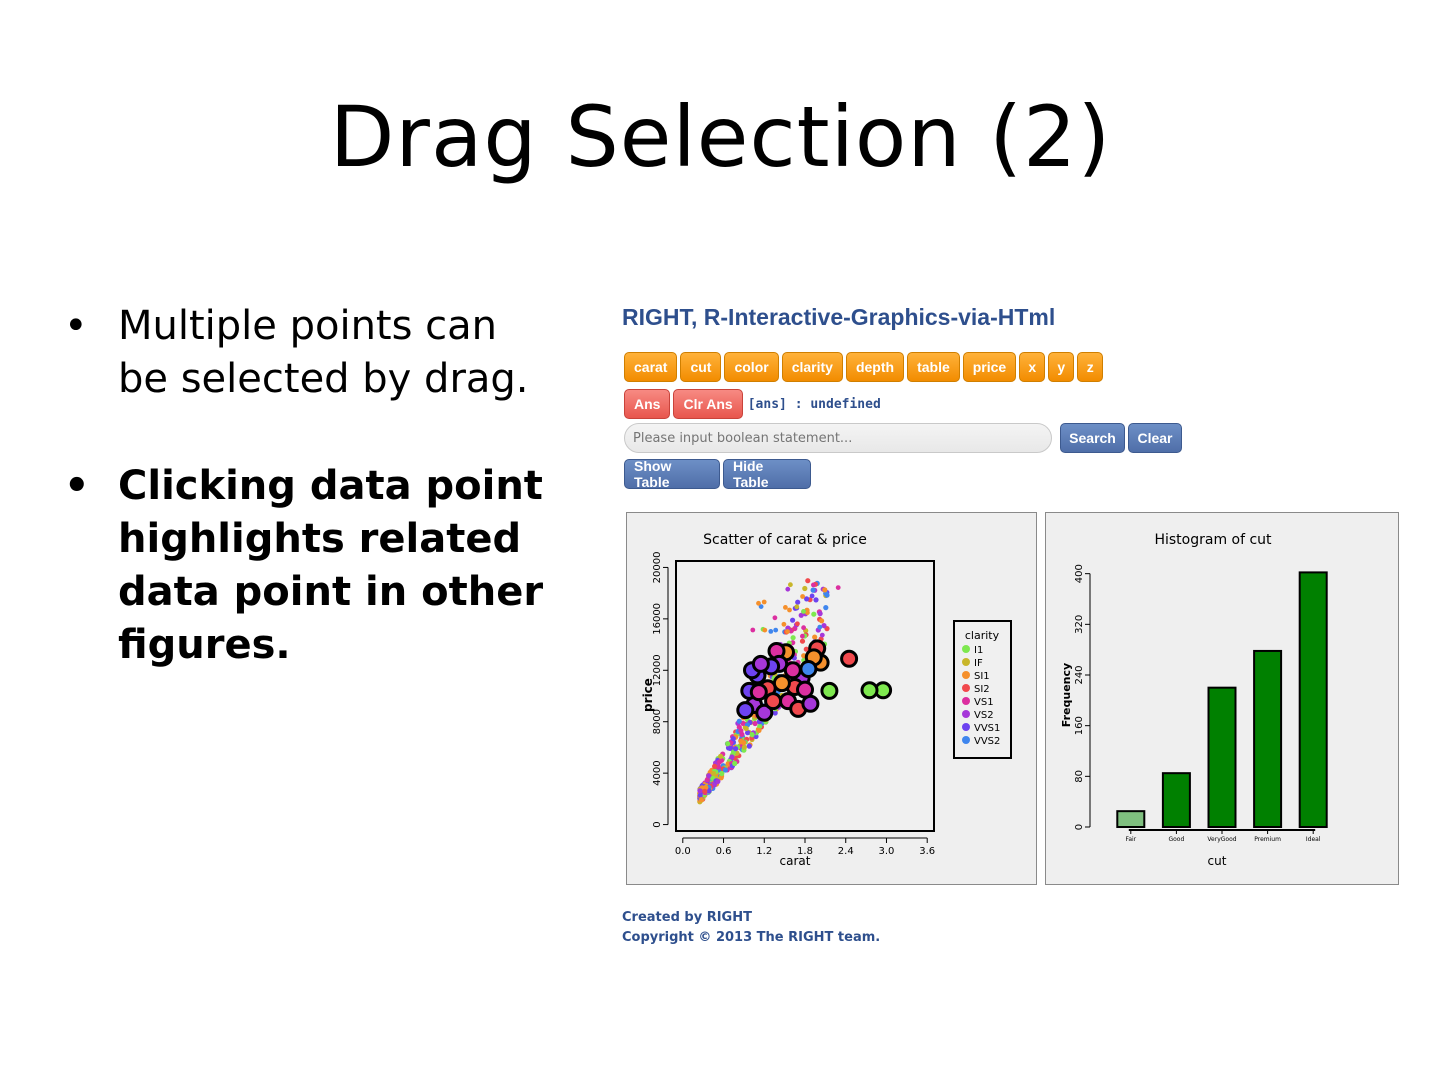 The width and height of the screenshot is (1441, 1080). What do you see at coordinates (1092, 438) in the screenshot?
I see `search-button: Search` at bounding box center [1092, 438].